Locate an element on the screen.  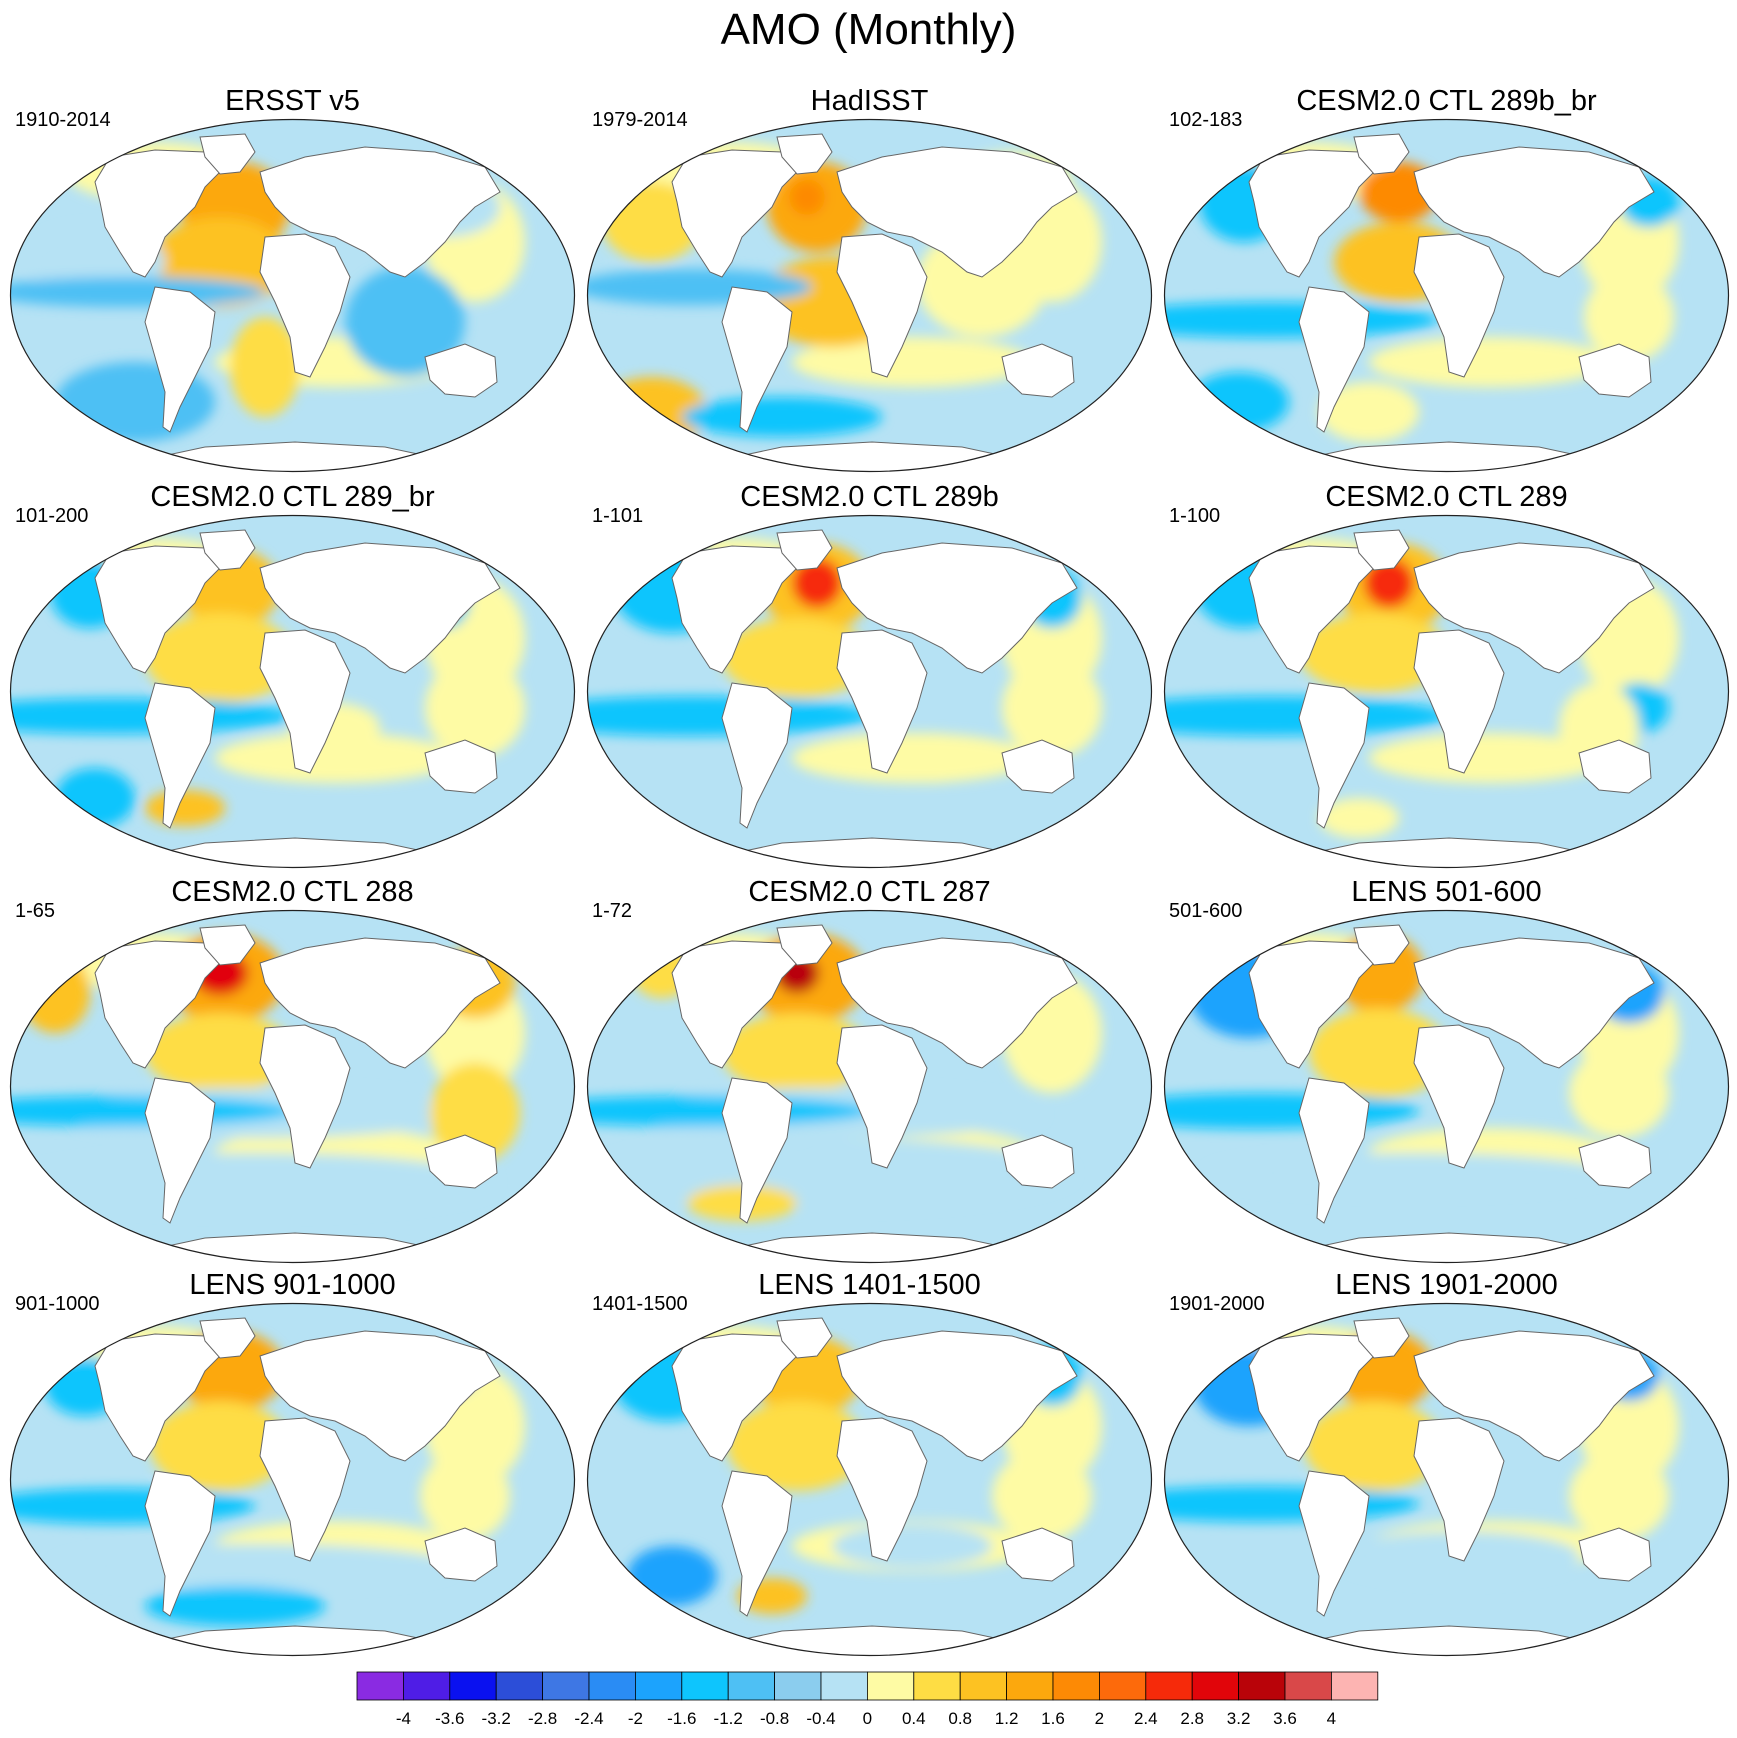
panel-period: 1901-2000 is located at coordinates (1217, 1304).